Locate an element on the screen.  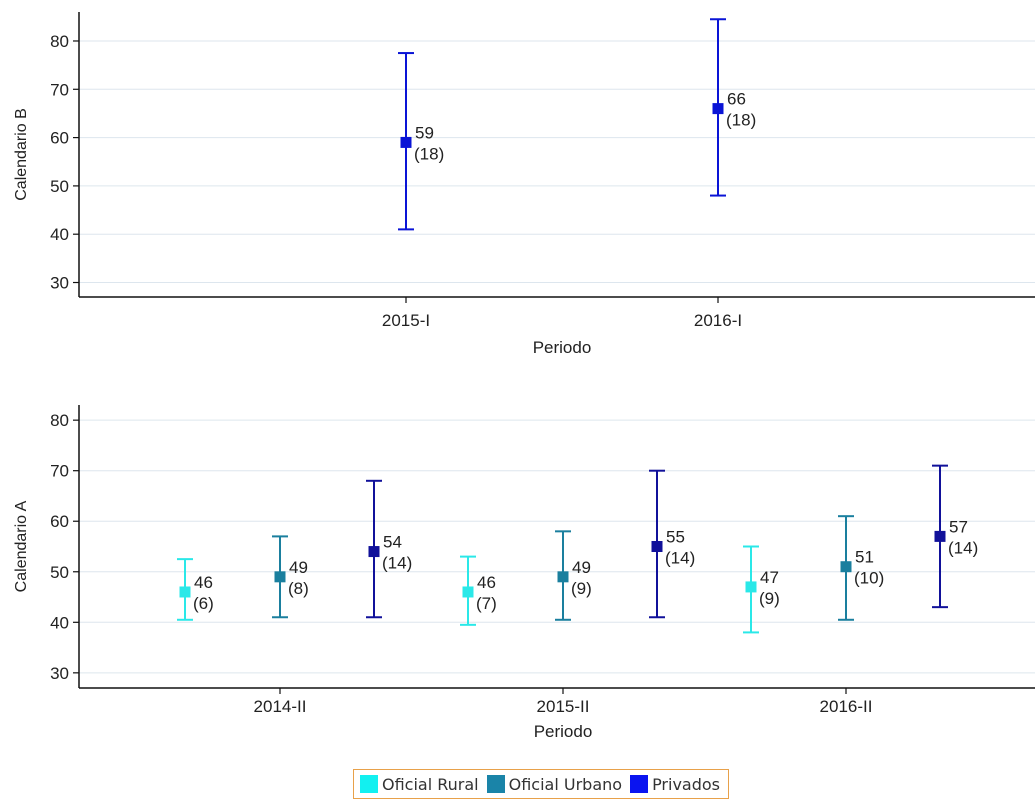
legend: Oficial Rural Oficial Urbano Privados is located at coordinates (541, 784).